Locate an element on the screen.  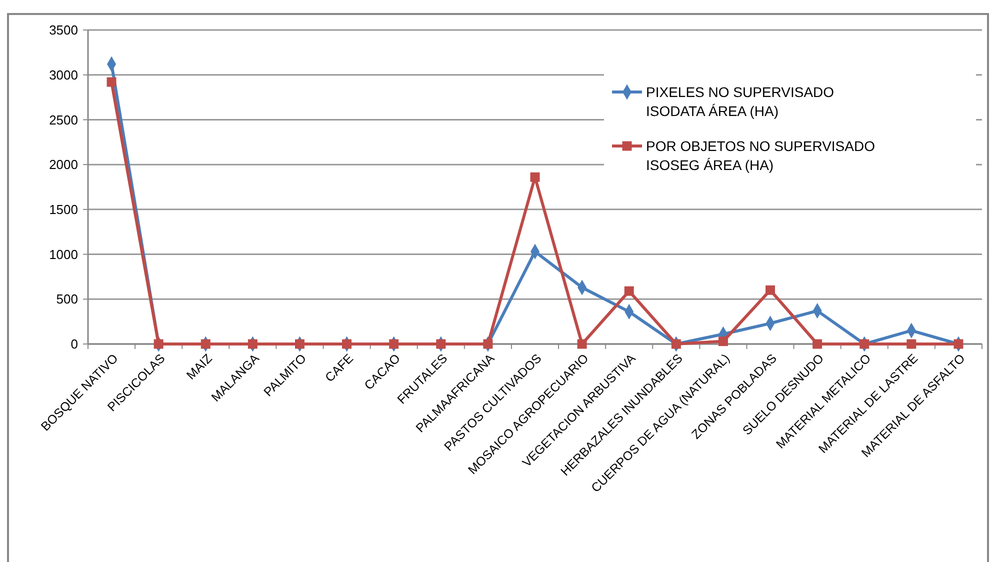
y-tick-label: 1500 is located at coordinates (63, 209).